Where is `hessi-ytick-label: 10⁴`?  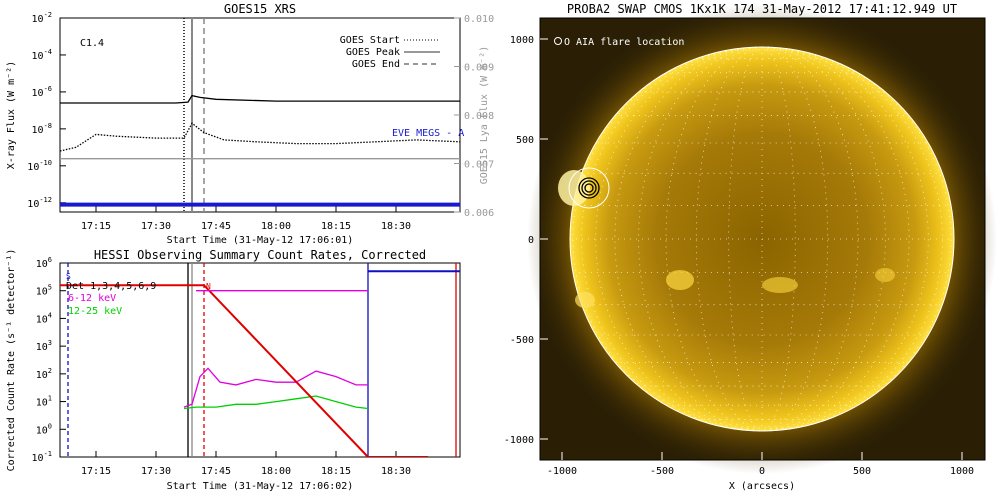 hessi-ytick-label: 10⁴ is located at coordinates (44, 318).